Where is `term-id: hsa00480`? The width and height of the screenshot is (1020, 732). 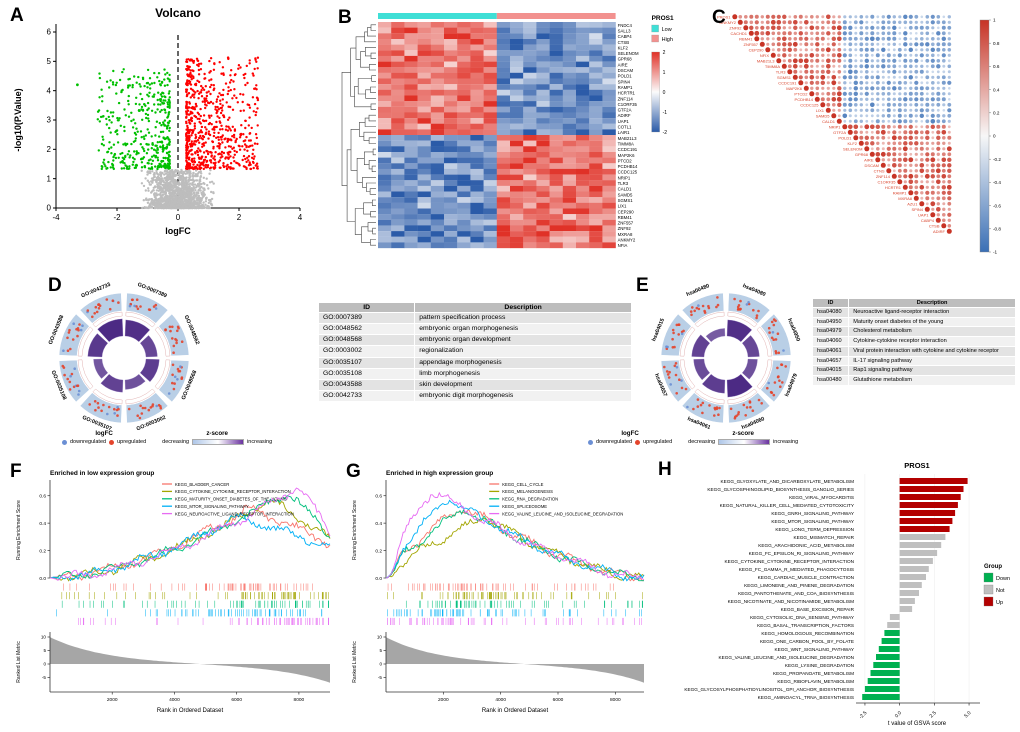
term-id: hsa00480 is located at coordinates (830, 380).